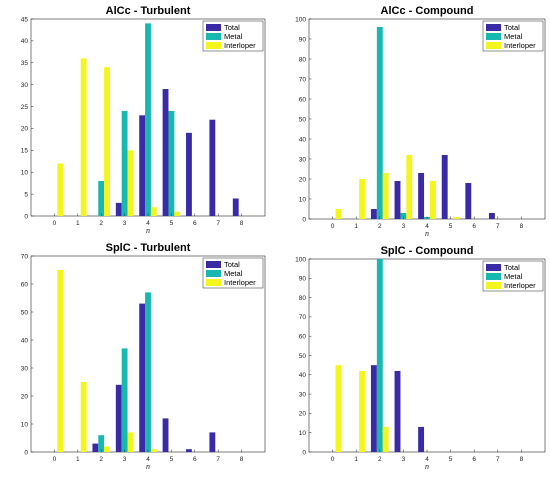  Describe the element at coordinates (142, 377) in the screenshot. I see `bar-total-n4` at that location.